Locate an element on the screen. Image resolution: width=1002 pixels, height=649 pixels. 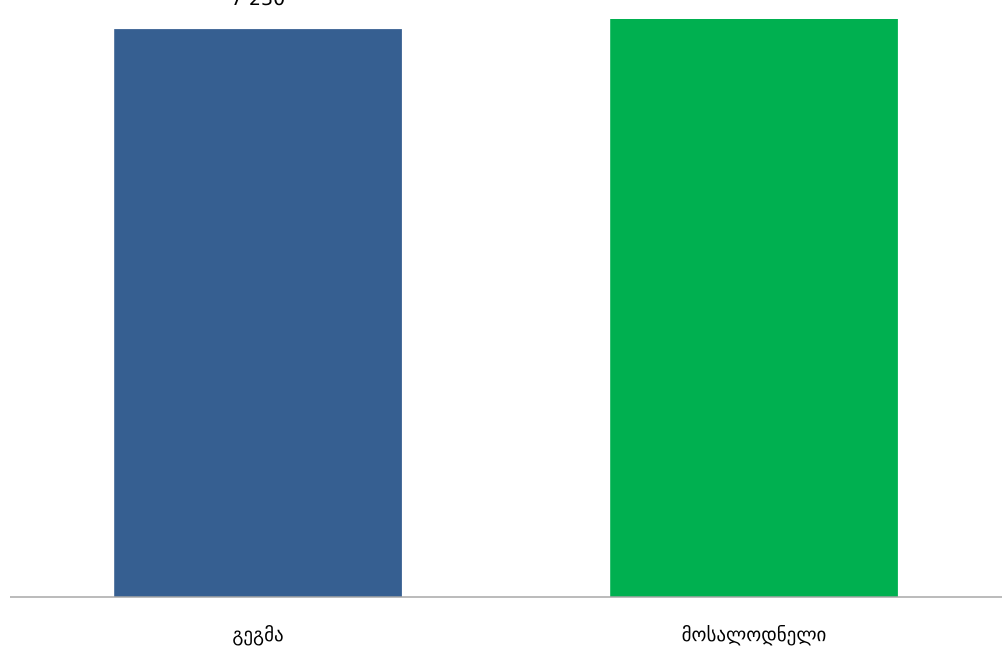
data-label-1: 7 230 is located at coordinates (258, 5).